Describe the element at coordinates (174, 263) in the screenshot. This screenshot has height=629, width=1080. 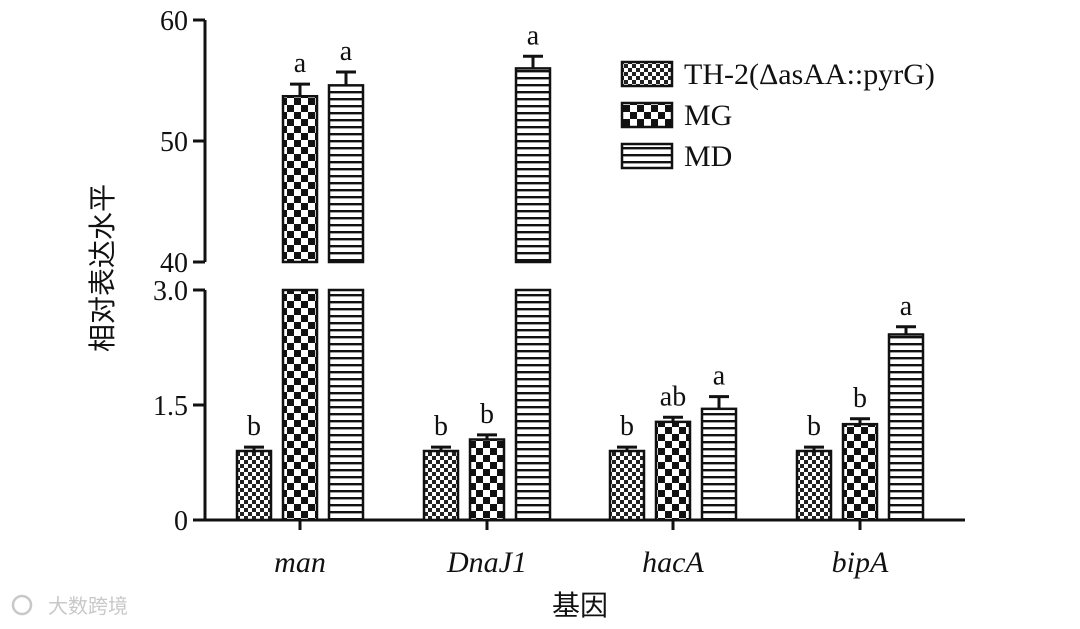
I see `y-tick-label: 40` at that location.